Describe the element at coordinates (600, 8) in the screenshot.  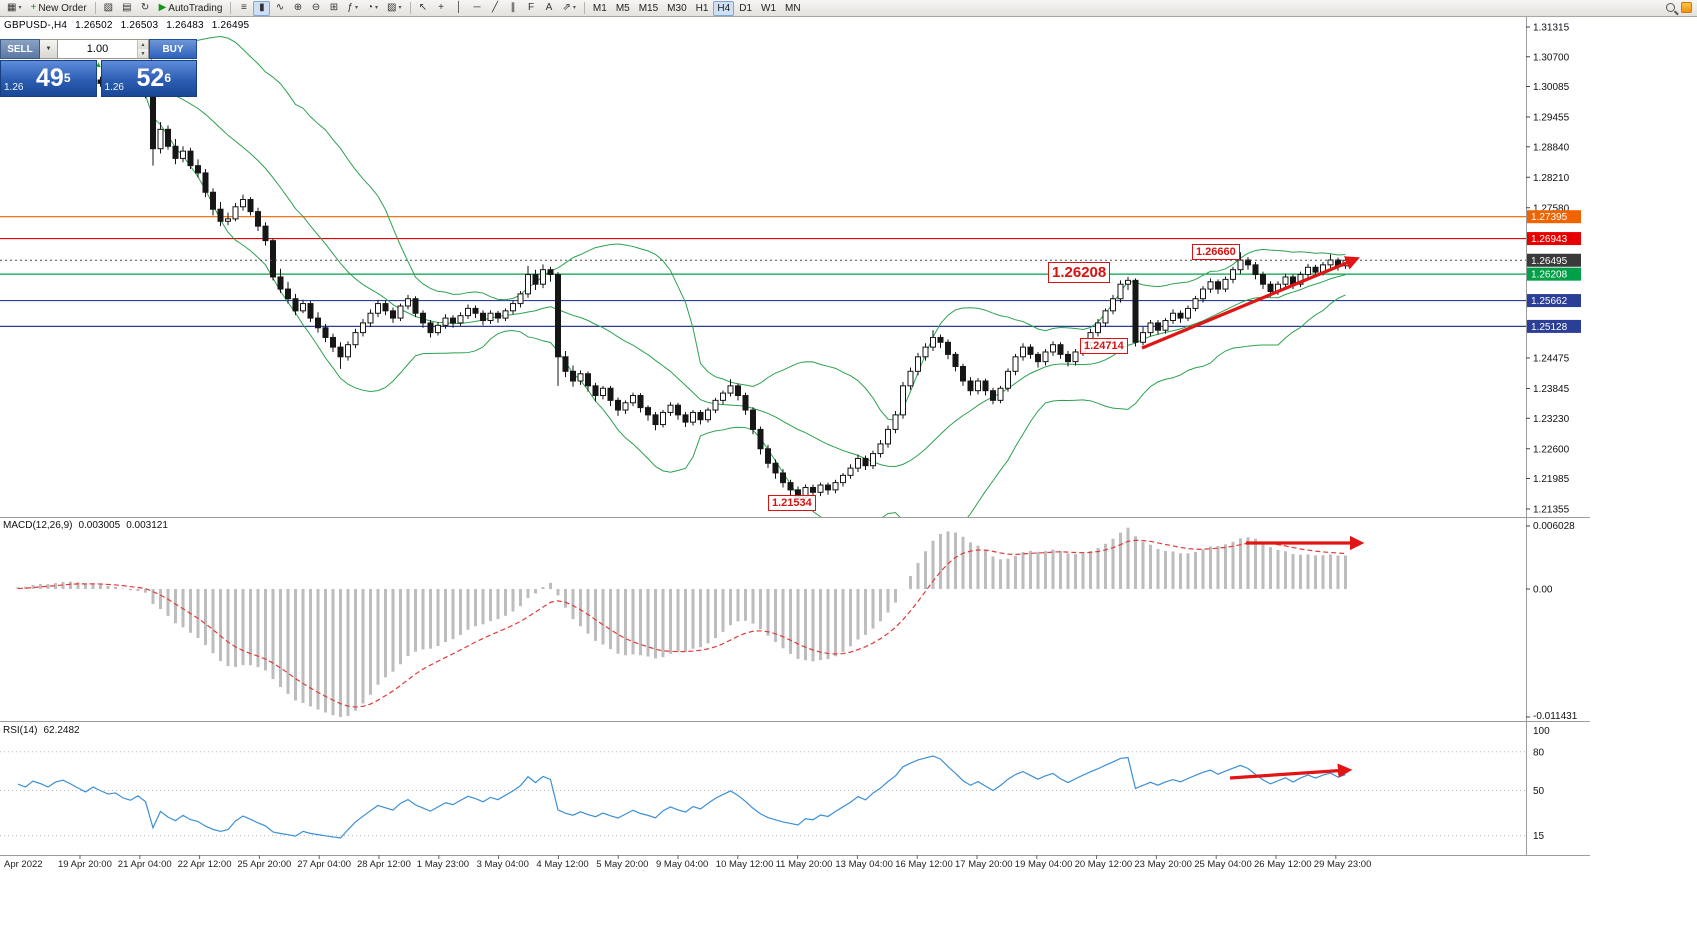
I see `timeframe-m1-button: M1` at that location.